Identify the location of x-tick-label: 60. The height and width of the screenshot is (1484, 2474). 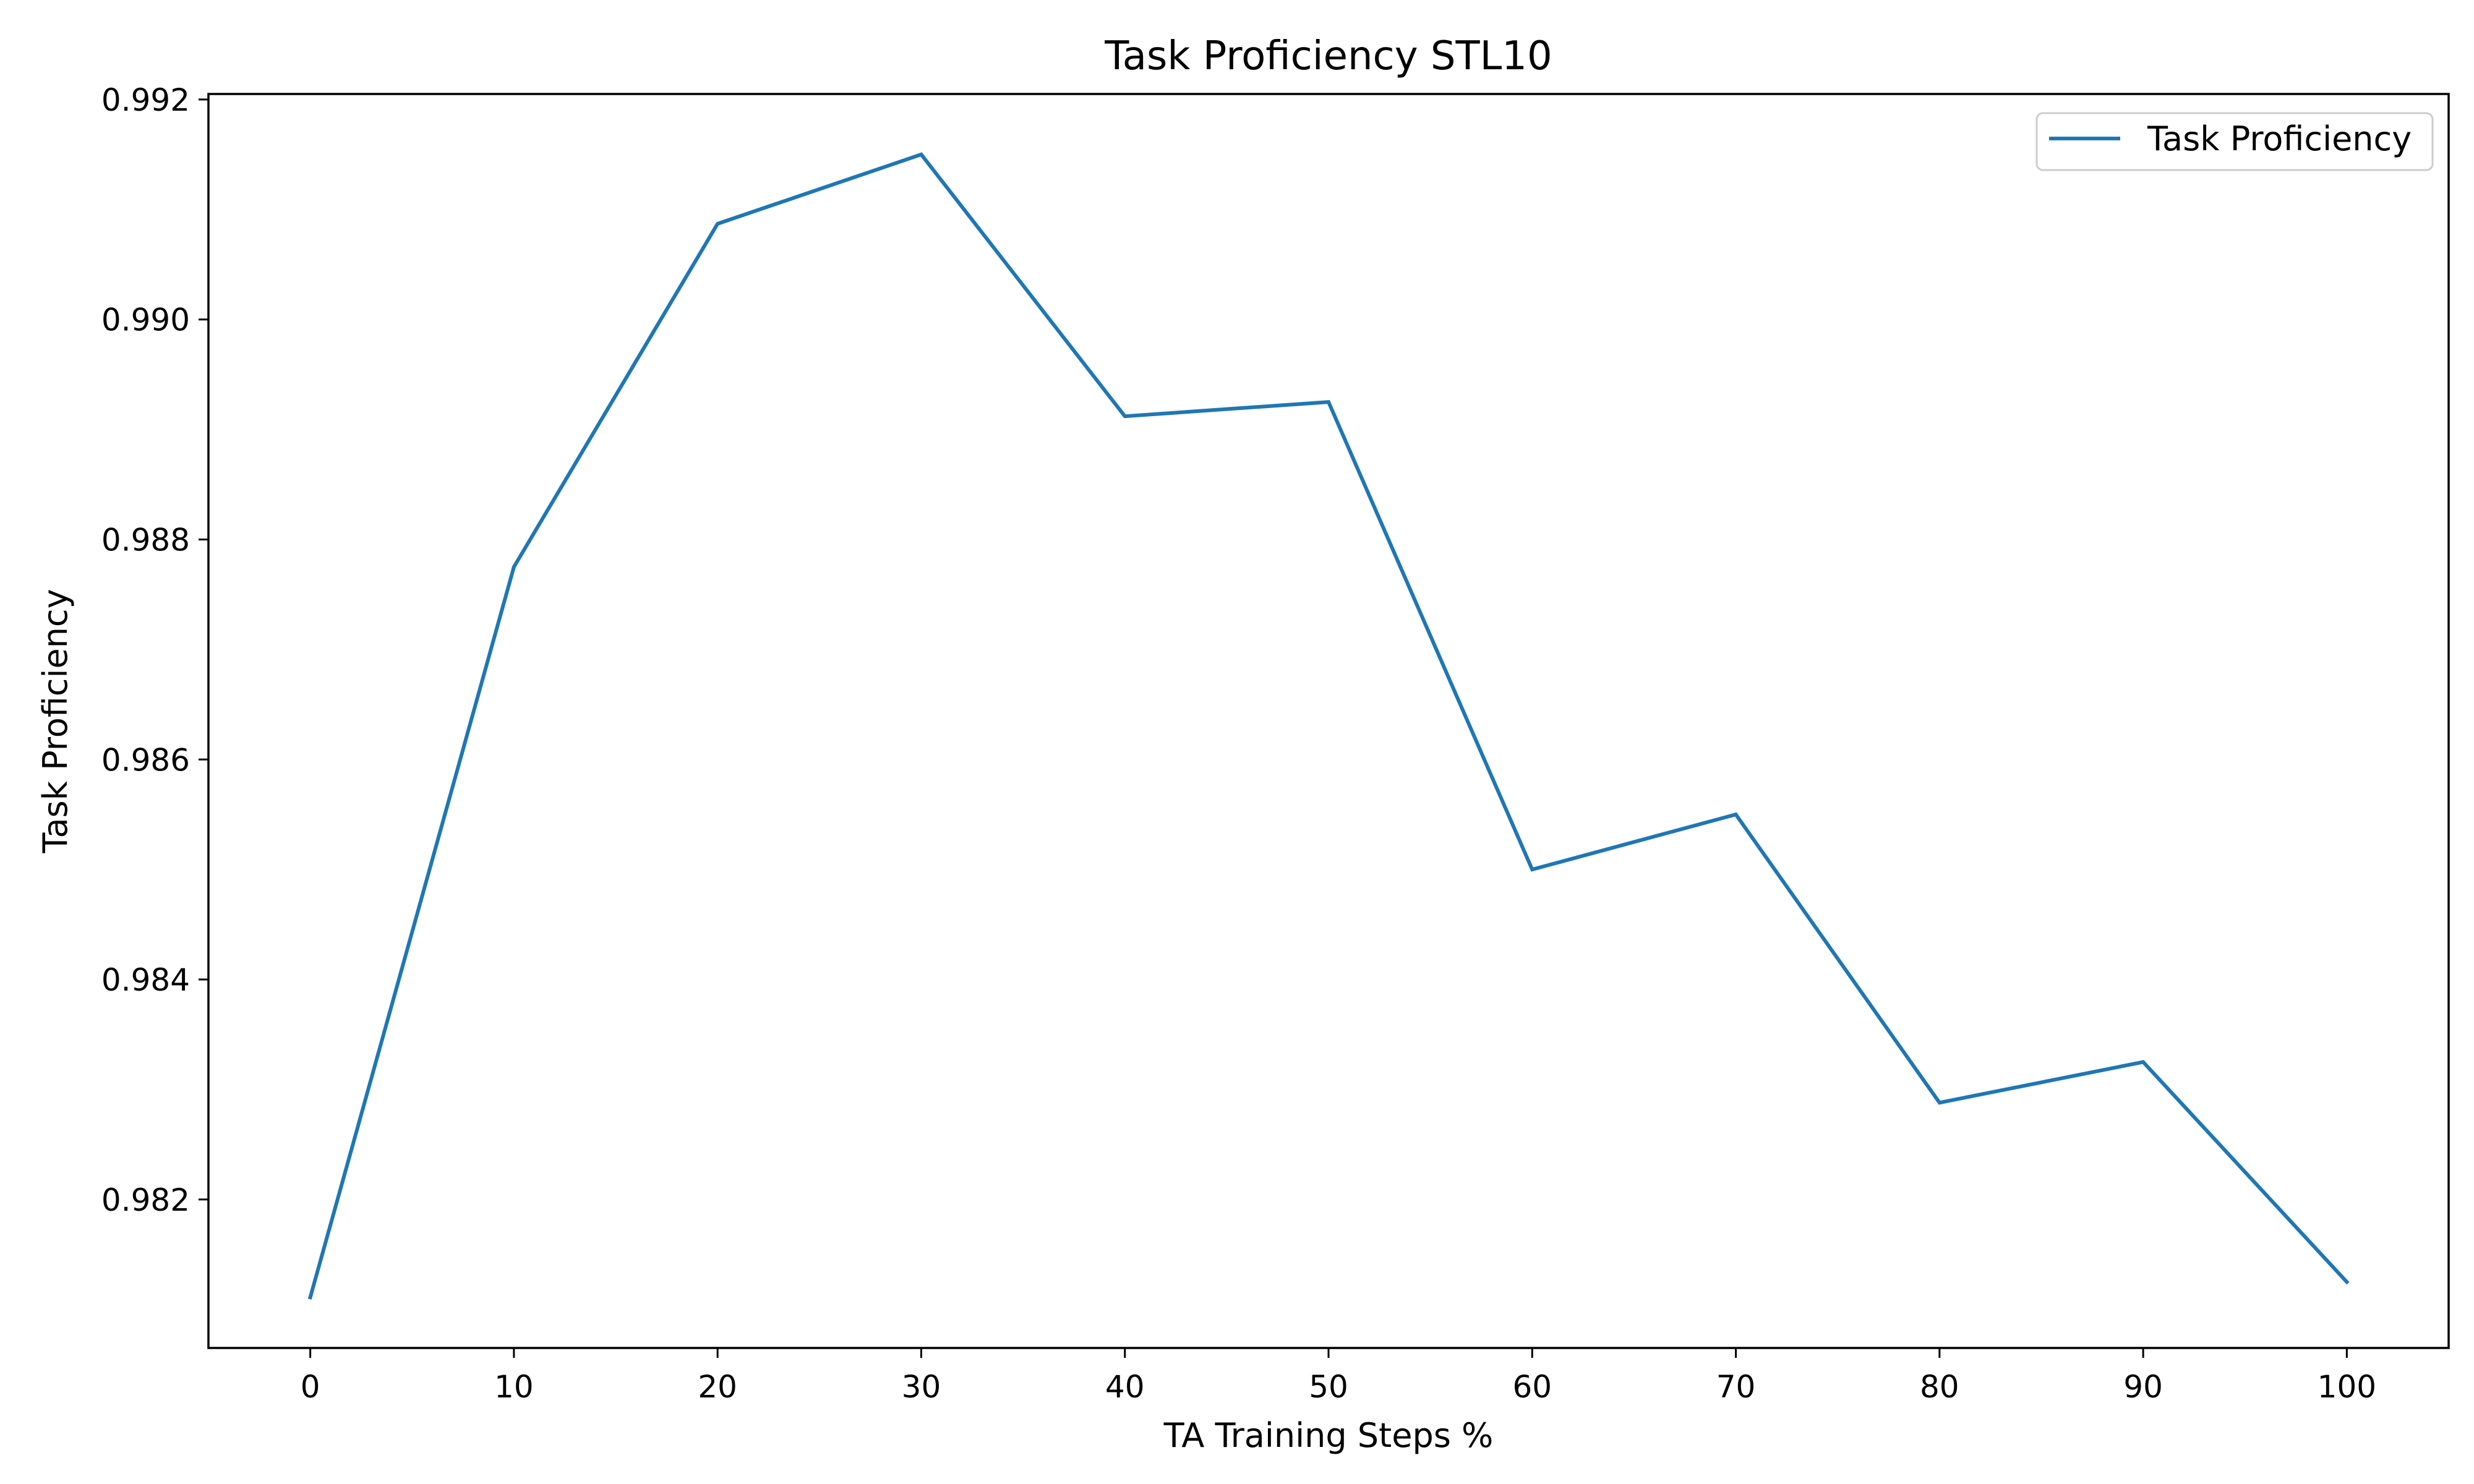
(1532, 1387).